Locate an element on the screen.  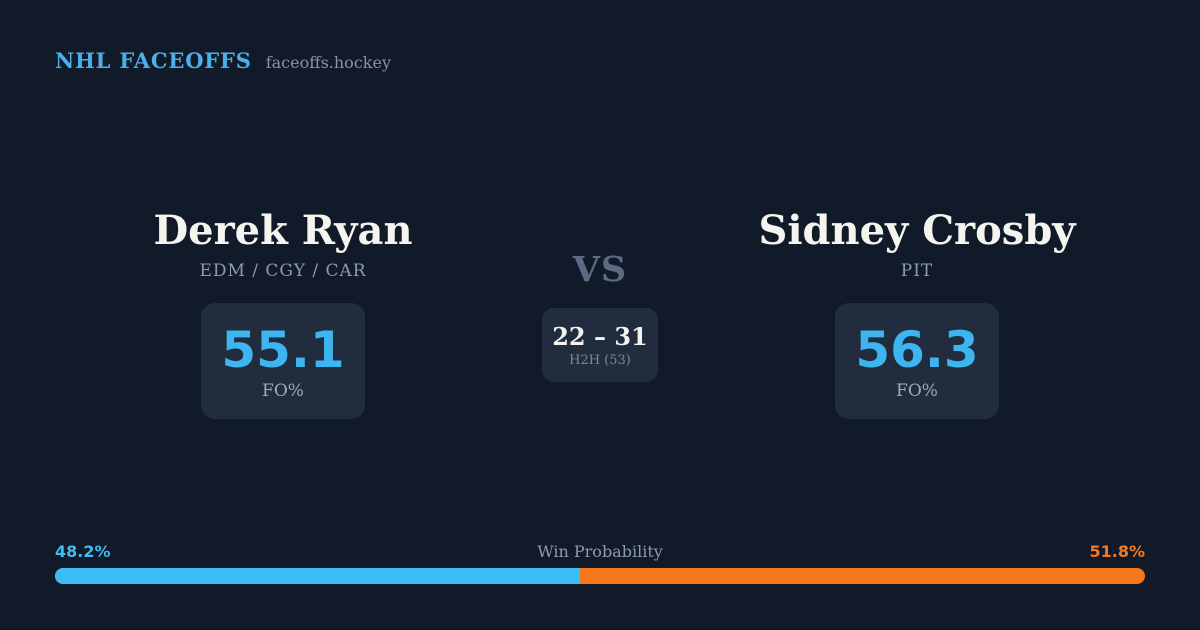
h2h-card: 22 – 31 H2H (53) is located at coordinates (600, 345).